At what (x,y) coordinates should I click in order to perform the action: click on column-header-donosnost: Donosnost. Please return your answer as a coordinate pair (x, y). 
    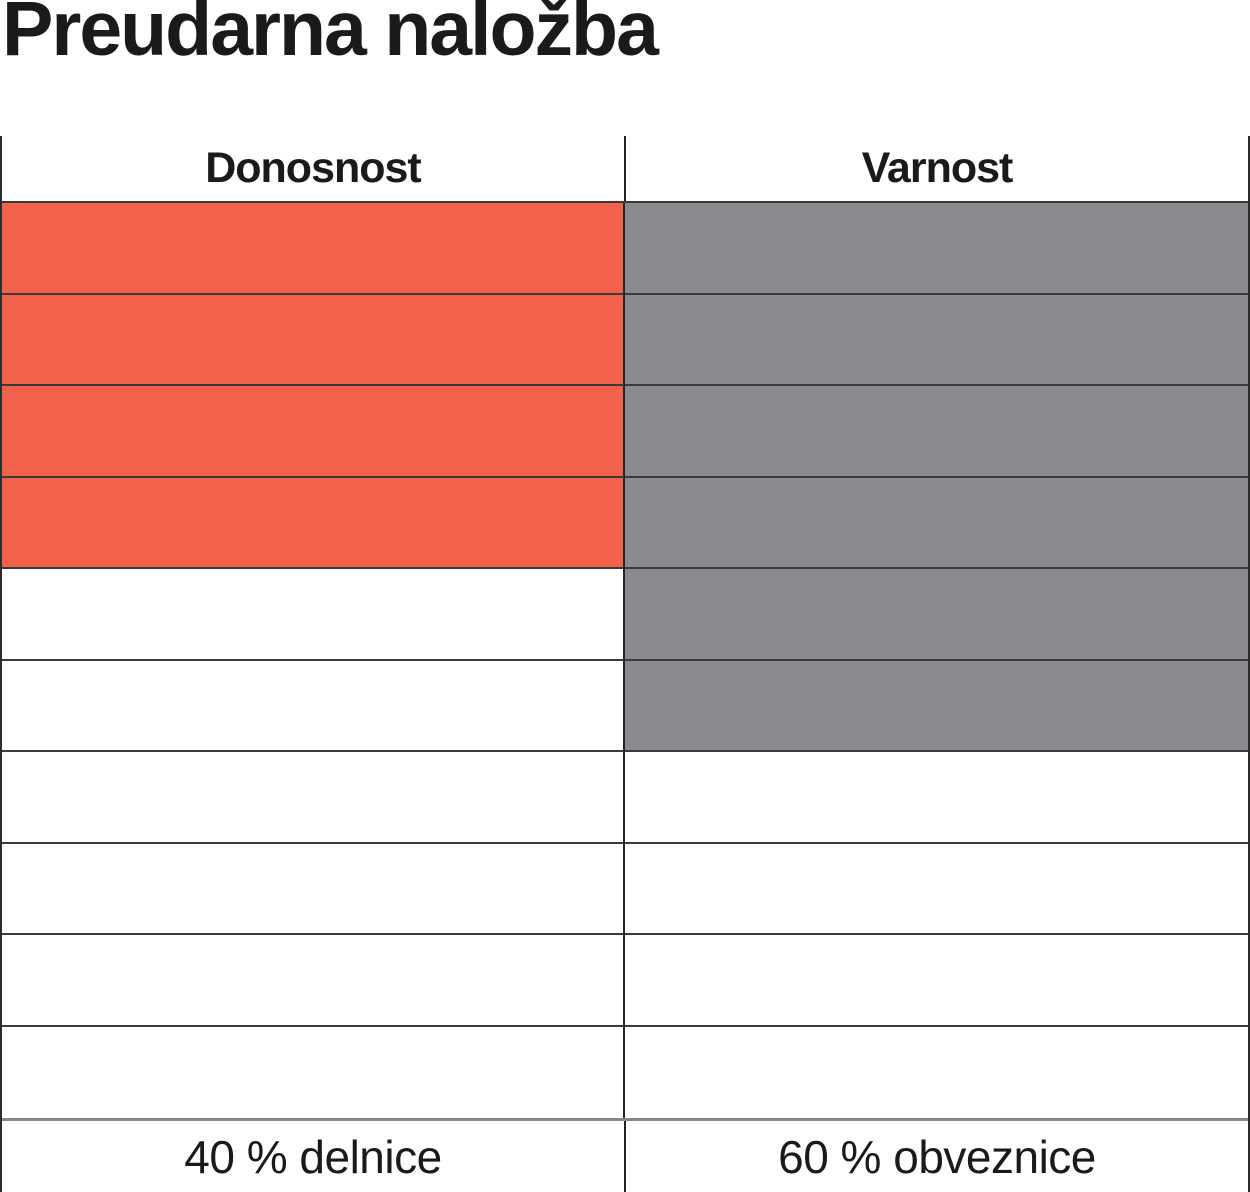
    Looking at the image, I should click on (314, 168).